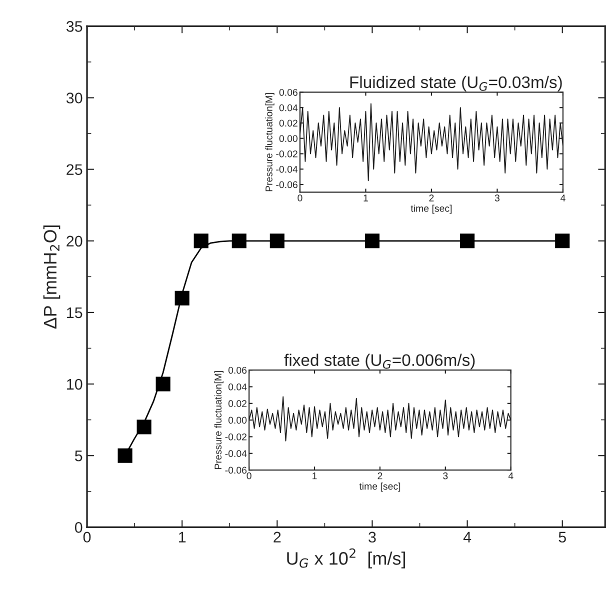  I want to click on y-tick-label: 5, so click(78, 456).